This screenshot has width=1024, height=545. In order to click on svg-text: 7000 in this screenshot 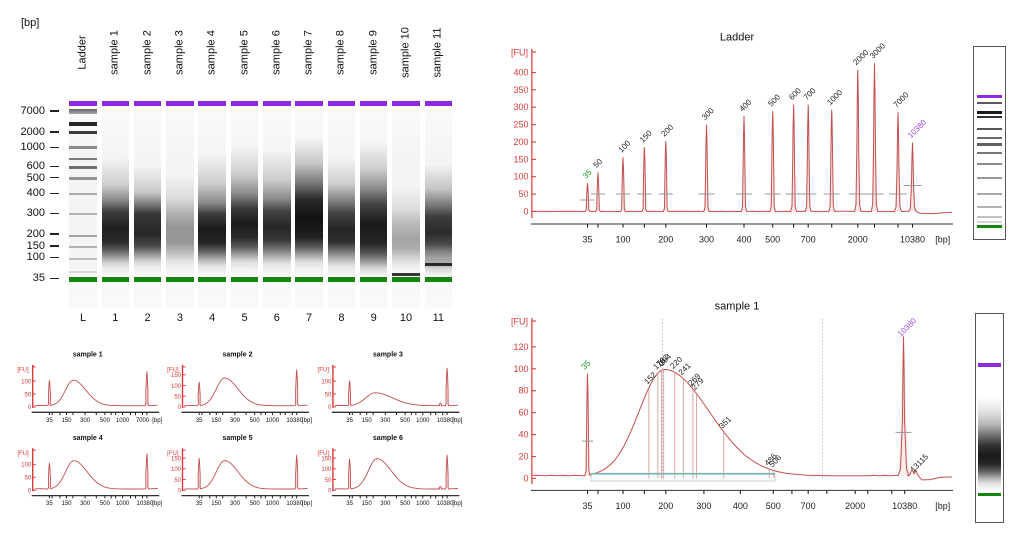, I will do `click(901, 99)`.